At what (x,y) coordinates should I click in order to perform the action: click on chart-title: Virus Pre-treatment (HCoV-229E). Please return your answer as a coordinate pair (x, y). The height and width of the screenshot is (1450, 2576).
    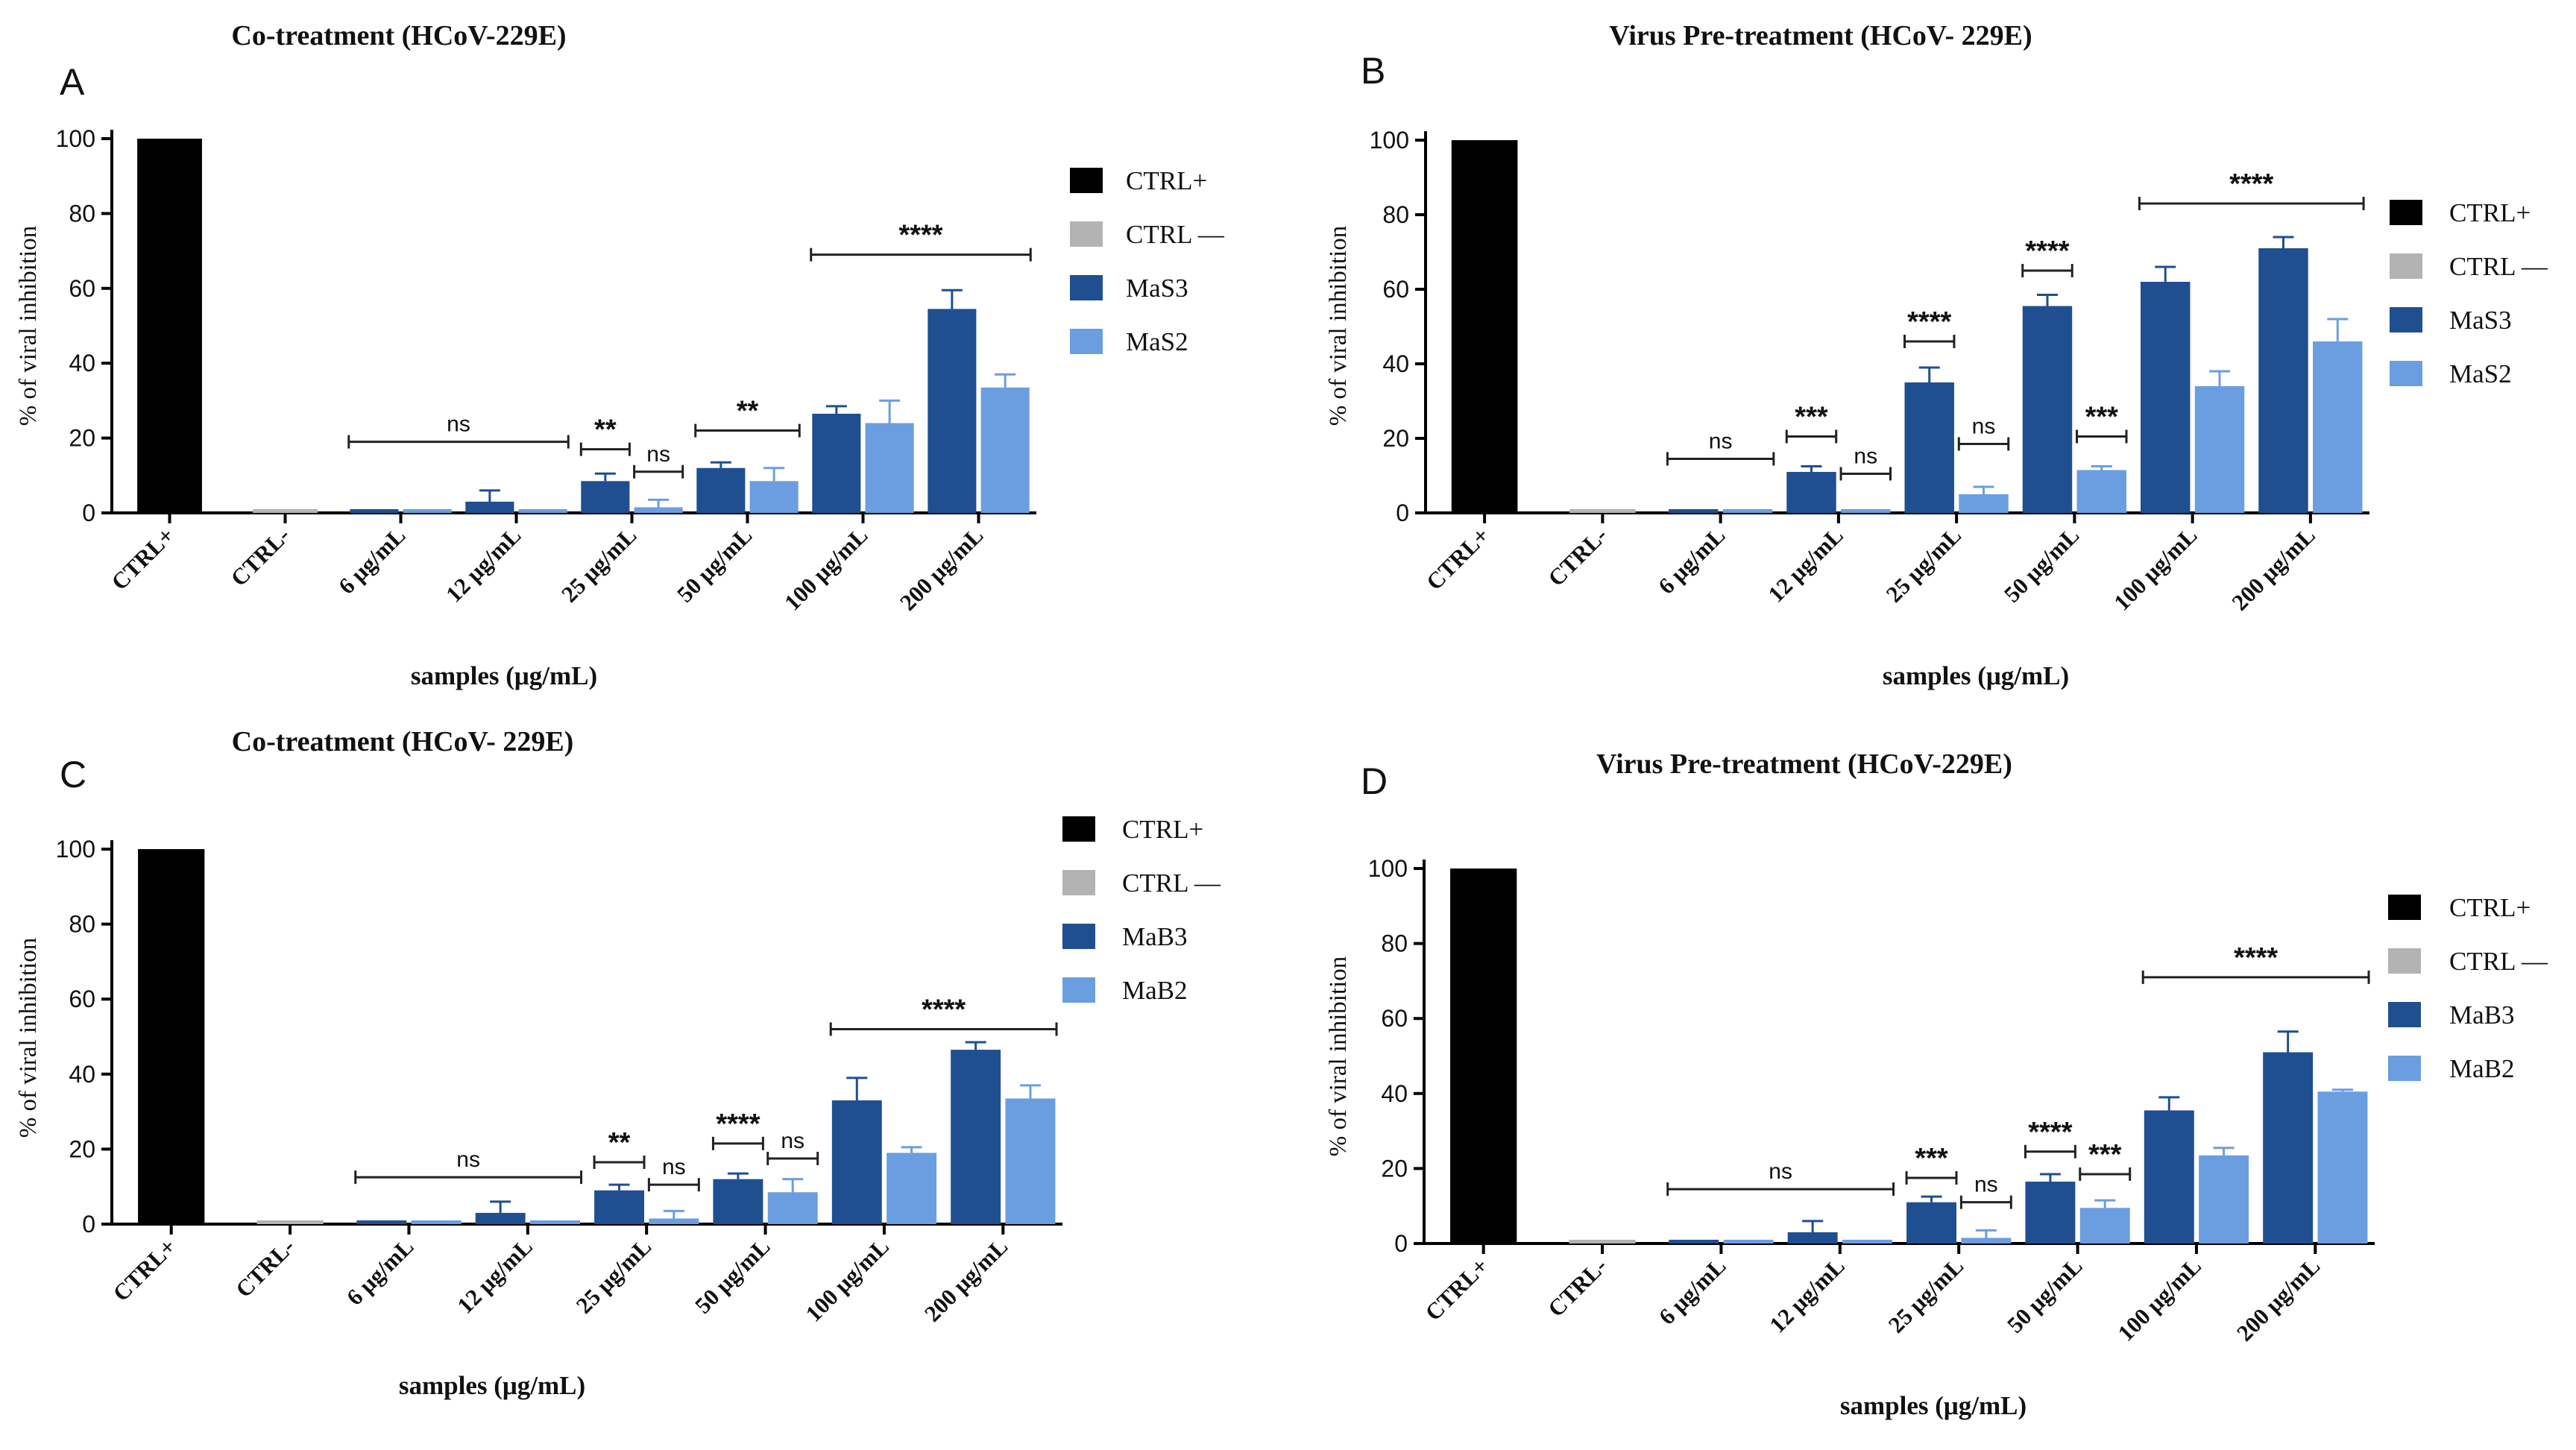
    Looking at the image, I should click on (1804, 764).